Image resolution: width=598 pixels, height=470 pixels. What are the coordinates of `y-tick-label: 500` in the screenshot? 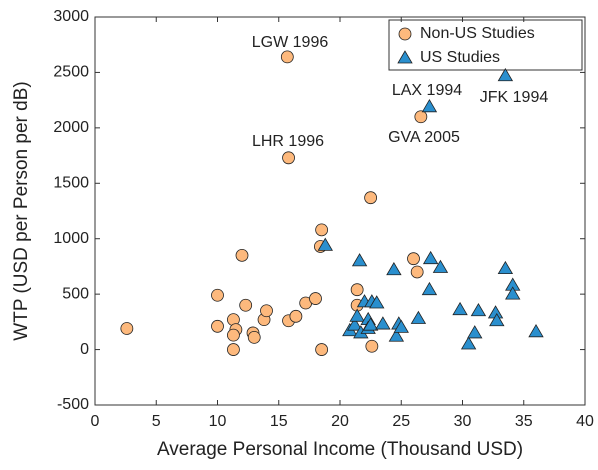 It's located at (75, 293).